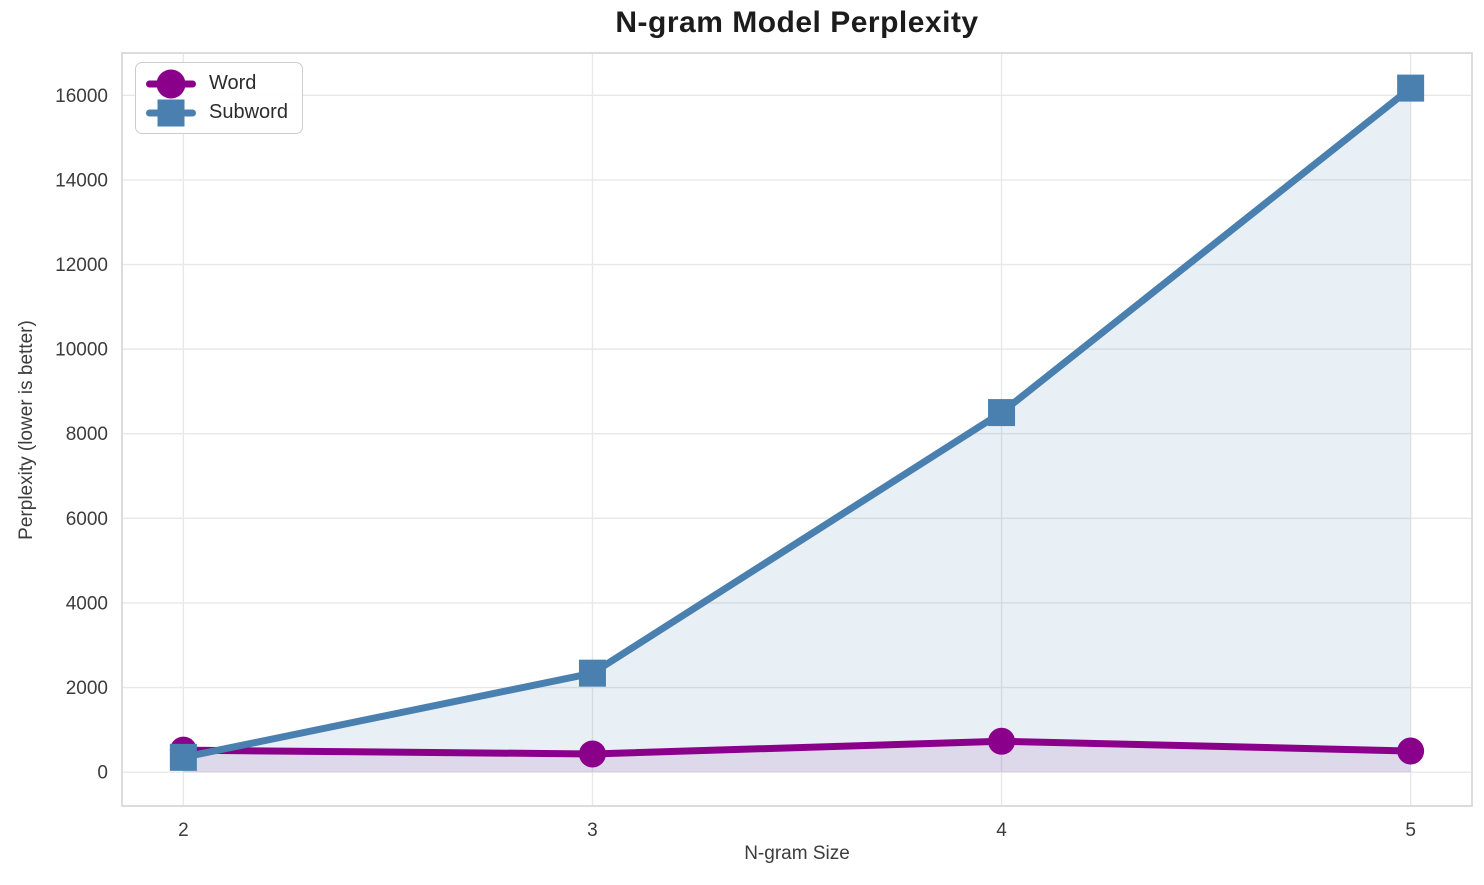  Describe the element at coordinates (1001, 830) in the screenshot. I see `x-tick-label: 4` at that location.